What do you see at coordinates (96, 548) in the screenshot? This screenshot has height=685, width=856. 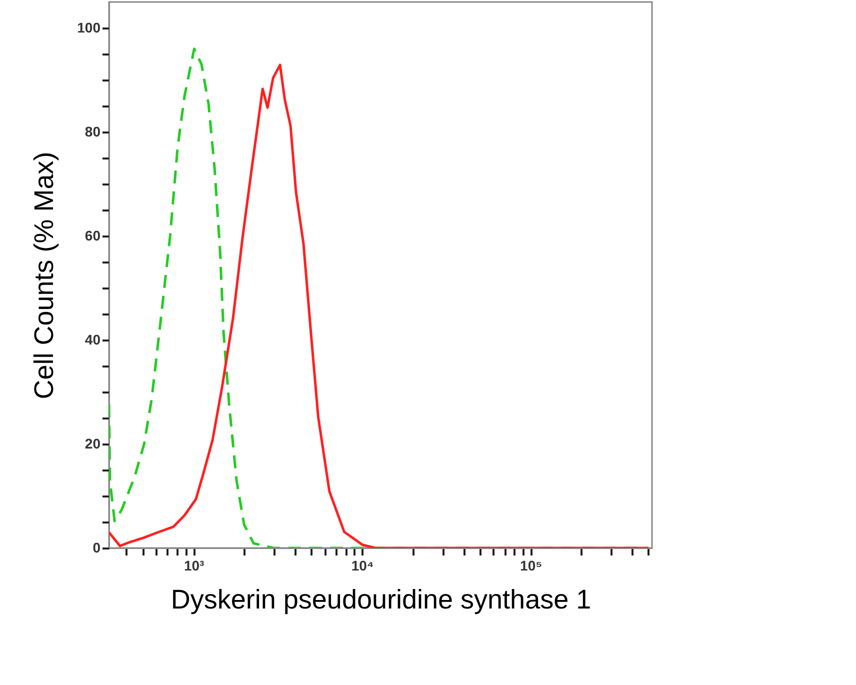 I see `y-tick-label: 0` at bounding box center [96, 548].